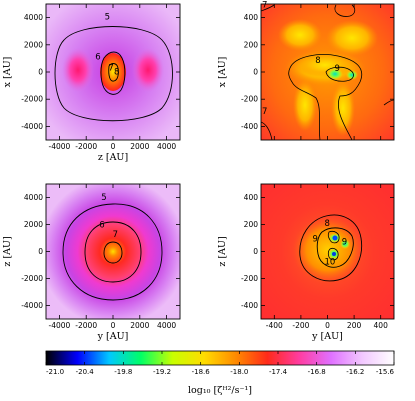  I want to click on colorbar-gradient, so click(220, 358).